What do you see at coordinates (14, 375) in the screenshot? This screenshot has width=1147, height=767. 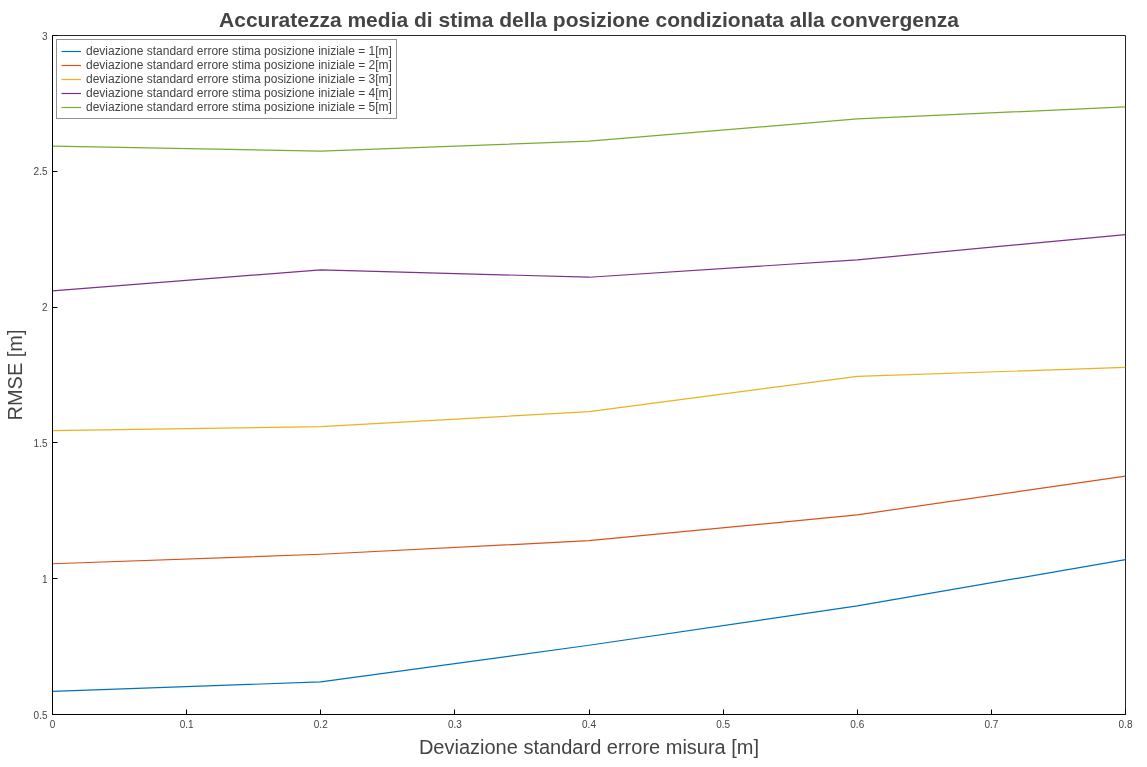 I see `y-axis-title: RMSE [m]` at bounding box center [14, 375].